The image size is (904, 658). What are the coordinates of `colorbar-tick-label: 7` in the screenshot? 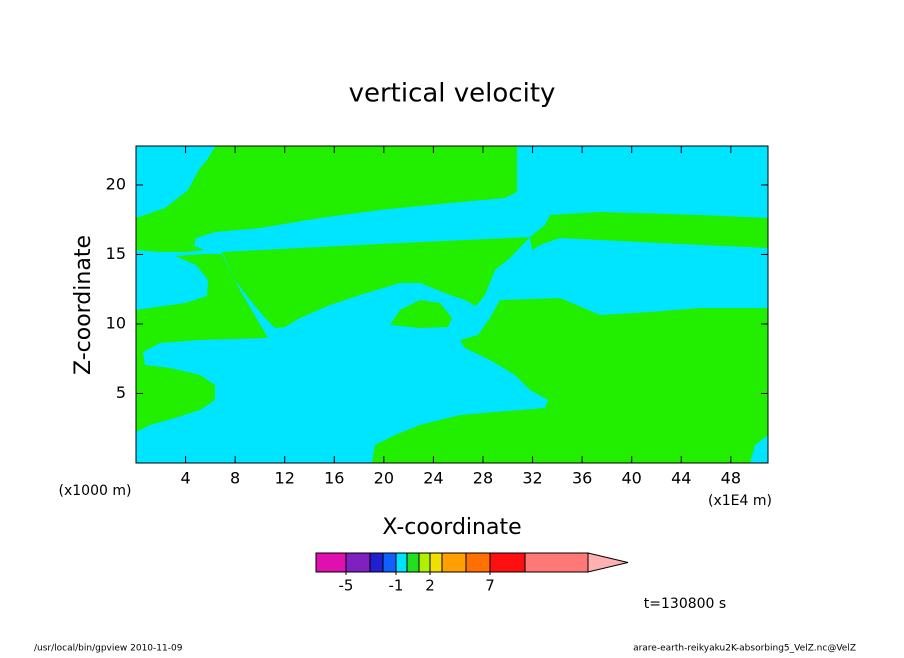 It's located at (490, 586).